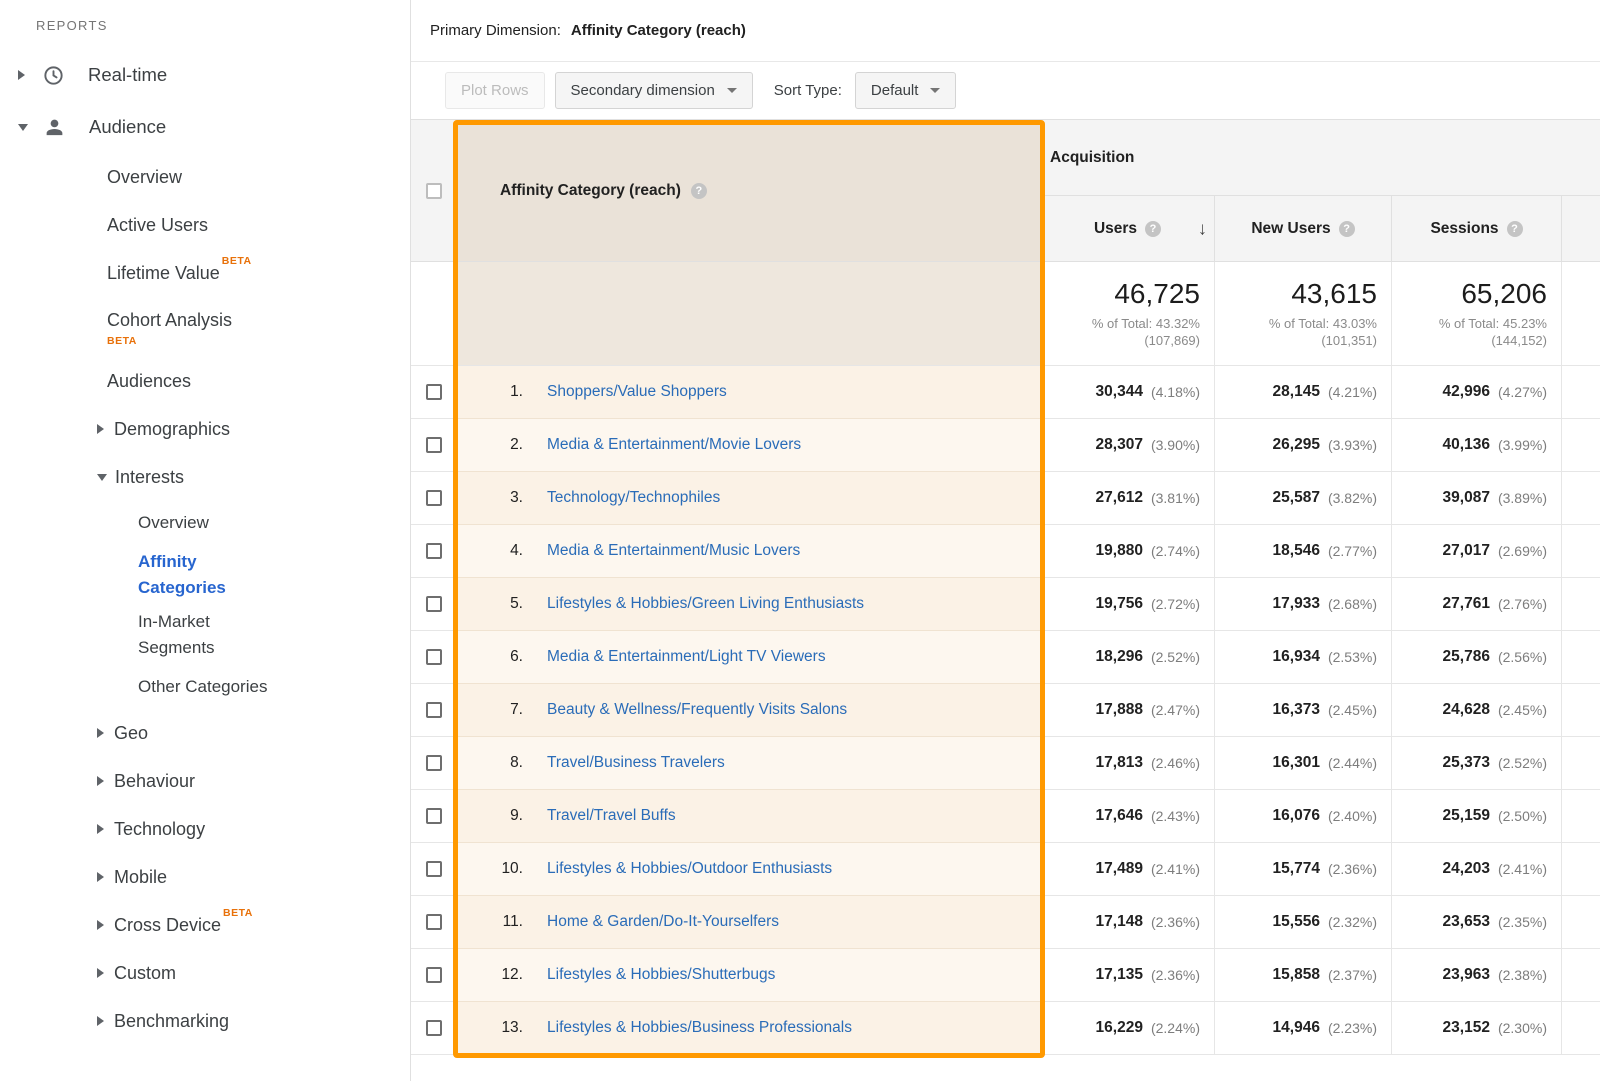 Image resolution: width=1600 pixels, height=1081 pixels. Describe the element at coordinates (433, 314) in the screenshot. I see `totals-checkbox-cell` at that location.